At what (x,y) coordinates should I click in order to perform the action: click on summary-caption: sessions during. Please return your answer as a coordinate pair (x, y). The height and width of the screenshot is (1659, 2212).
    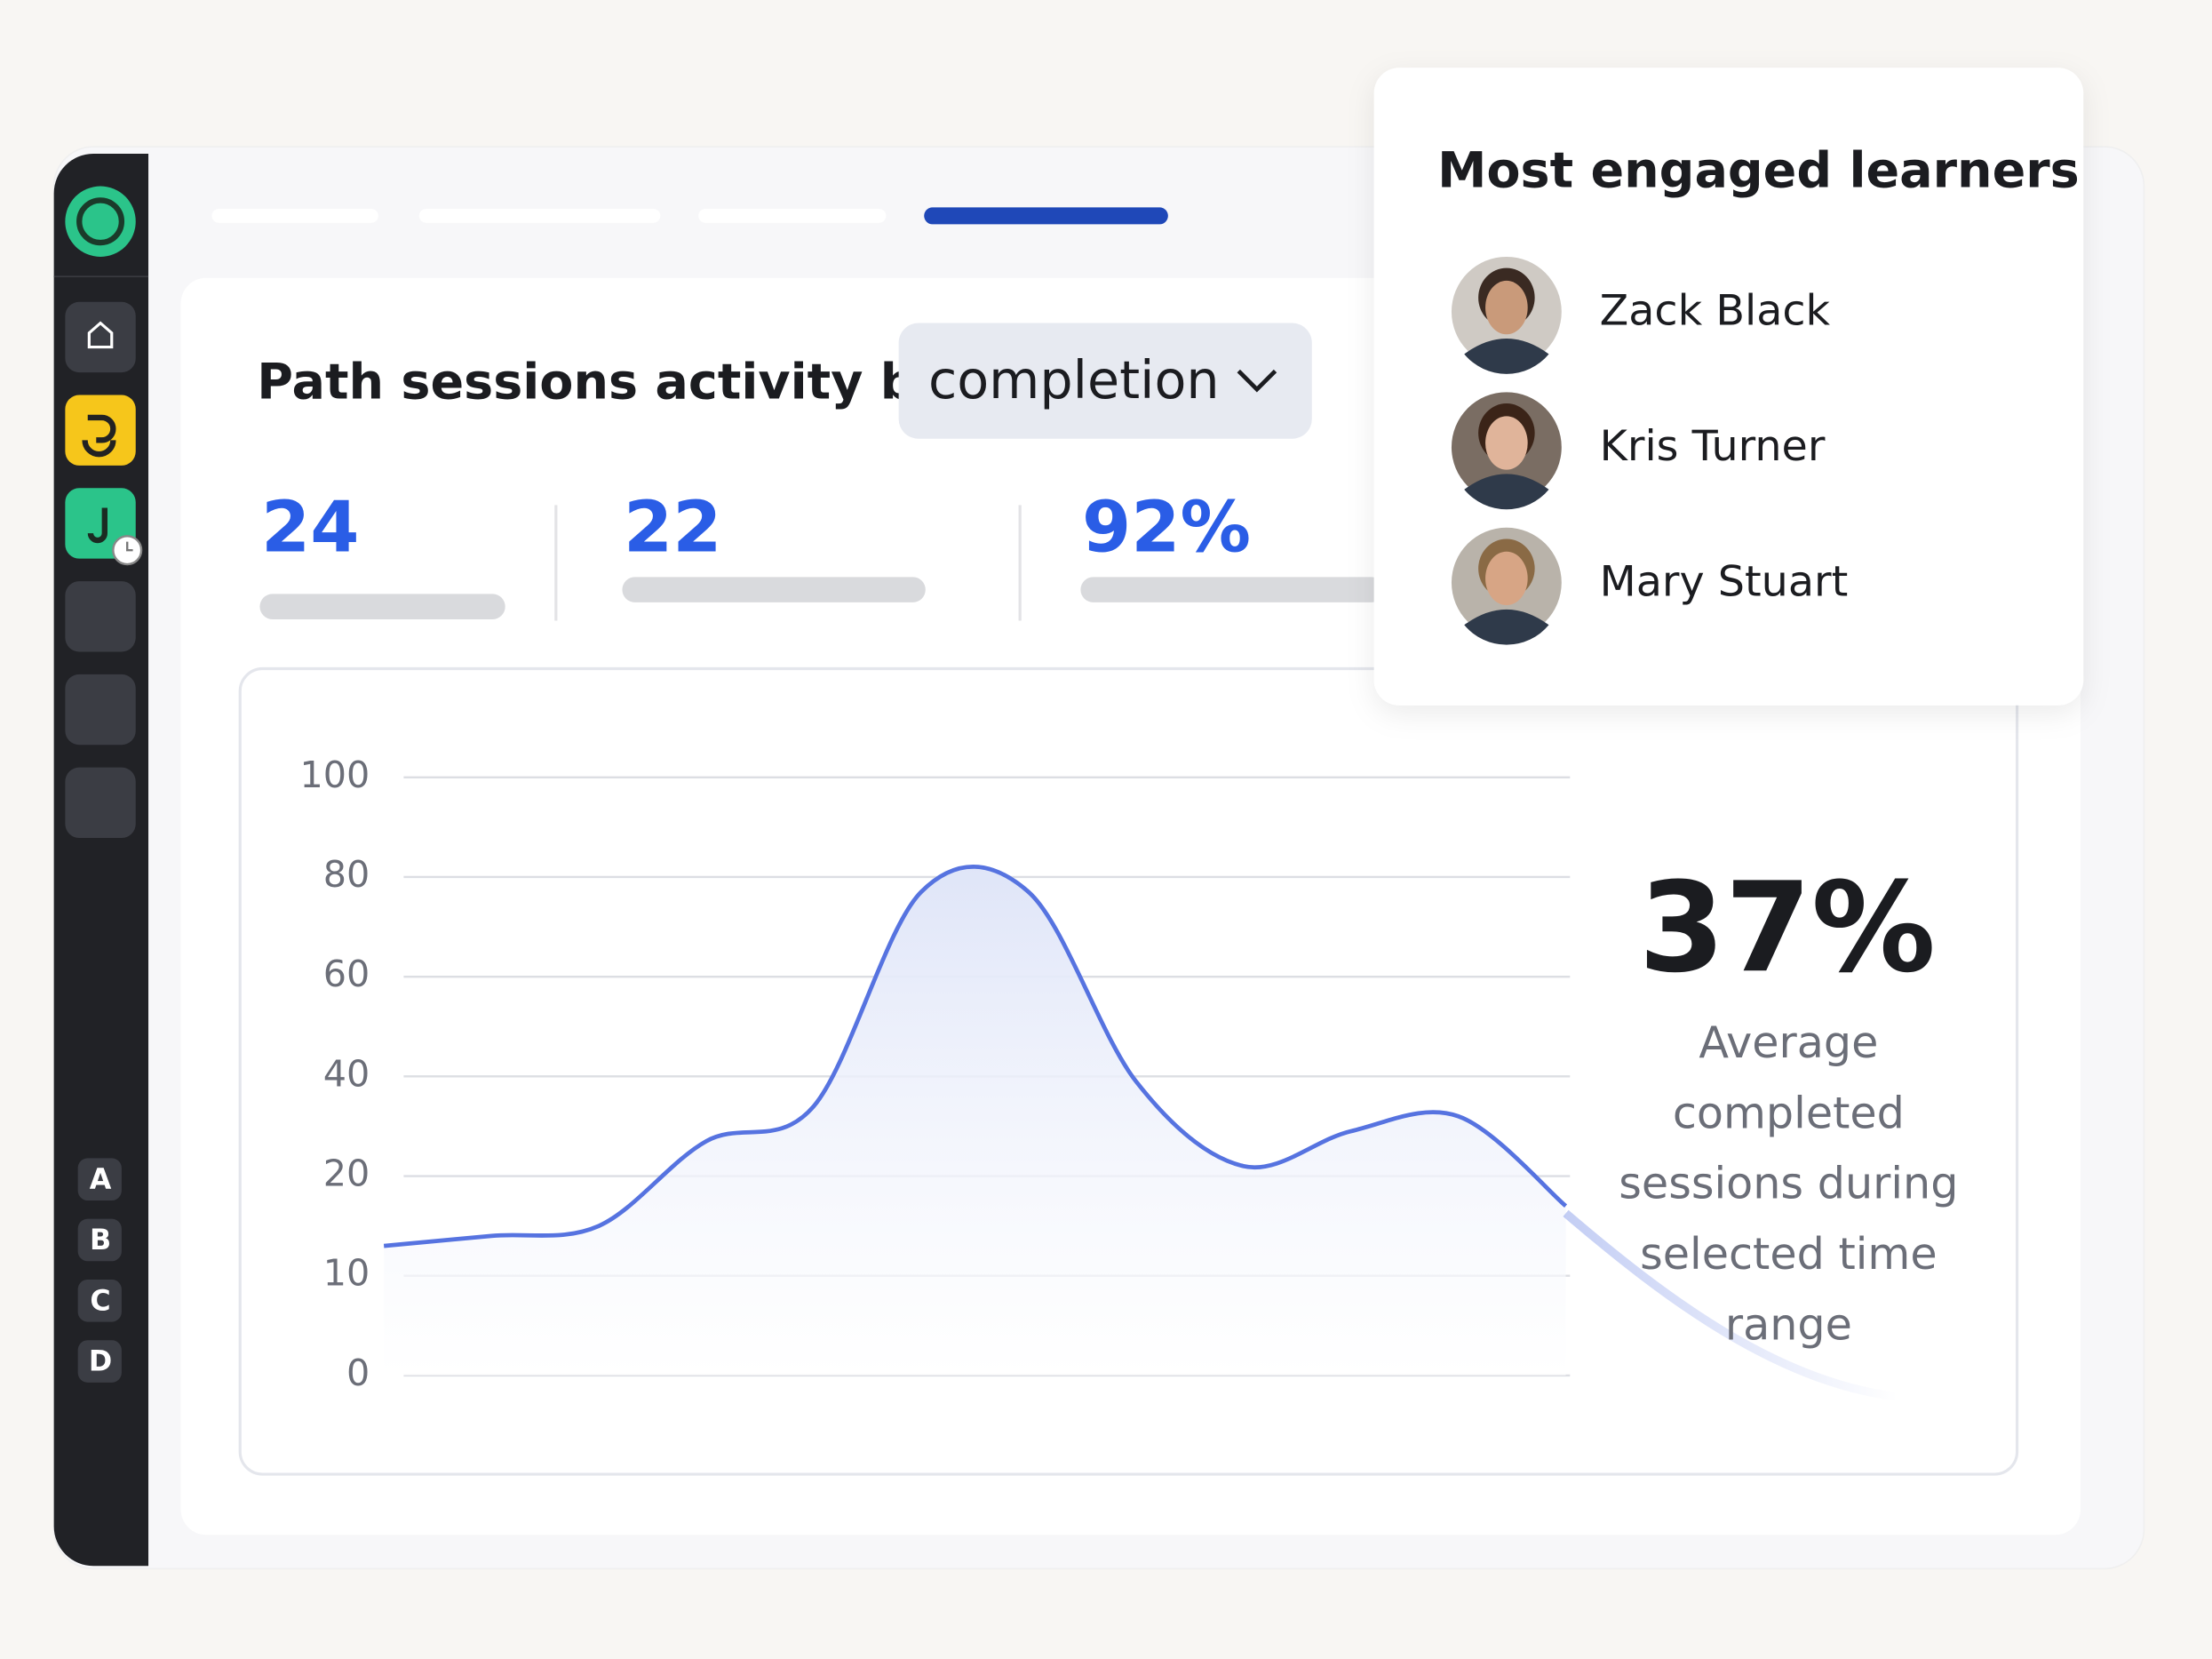
    Looking at the image, I should click on (1789, 1183).